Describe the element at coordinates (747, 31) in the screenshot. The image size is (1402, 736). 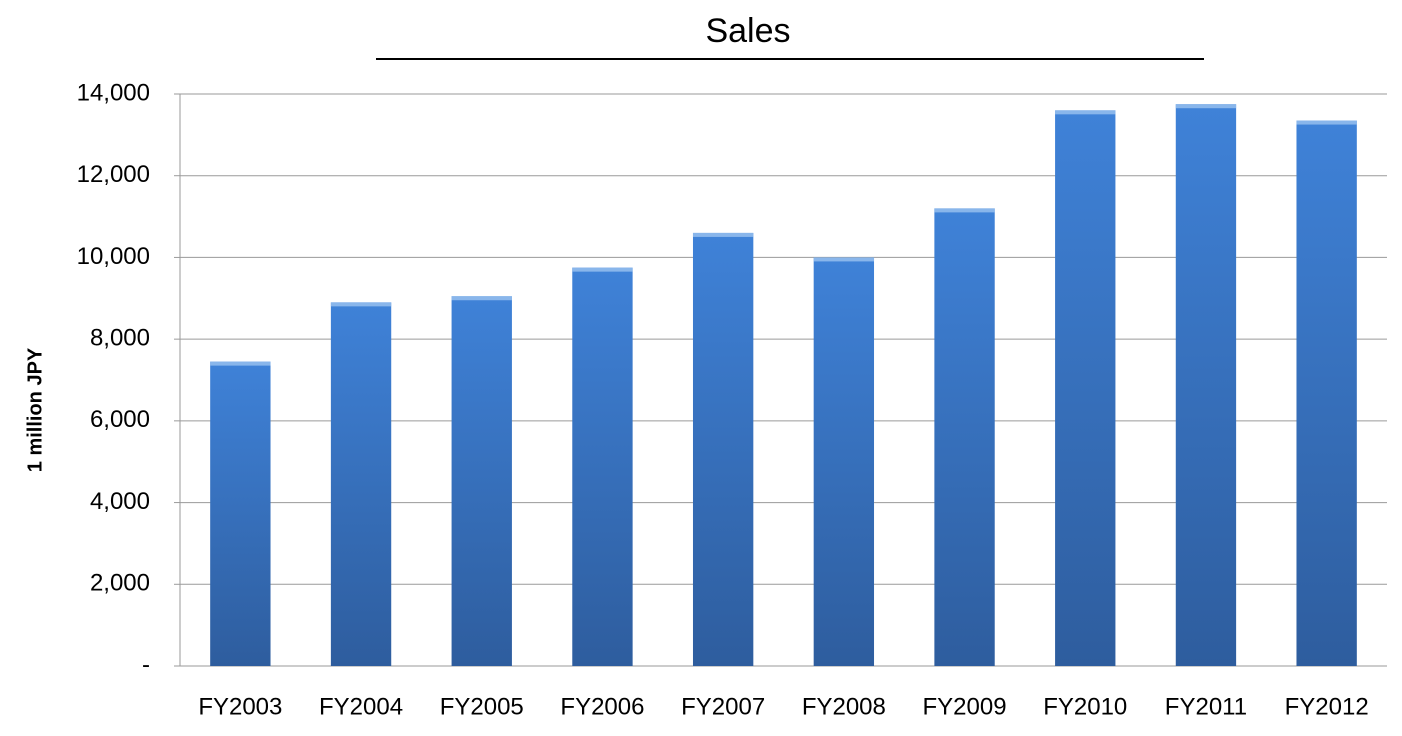
I see `chart-title: Sales` at that location.